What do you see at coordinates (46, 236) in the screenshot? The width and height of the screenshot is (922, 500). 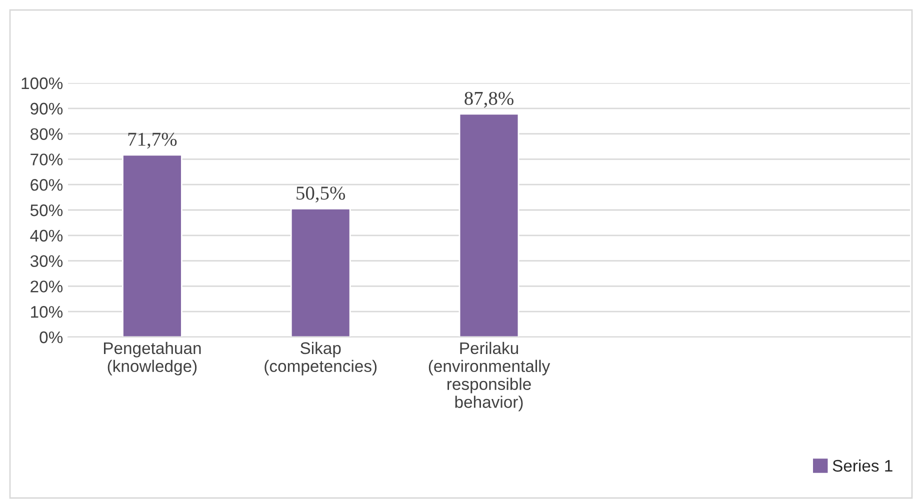 I see `y-tick-label: 40%` at bounding box center [46, 236].